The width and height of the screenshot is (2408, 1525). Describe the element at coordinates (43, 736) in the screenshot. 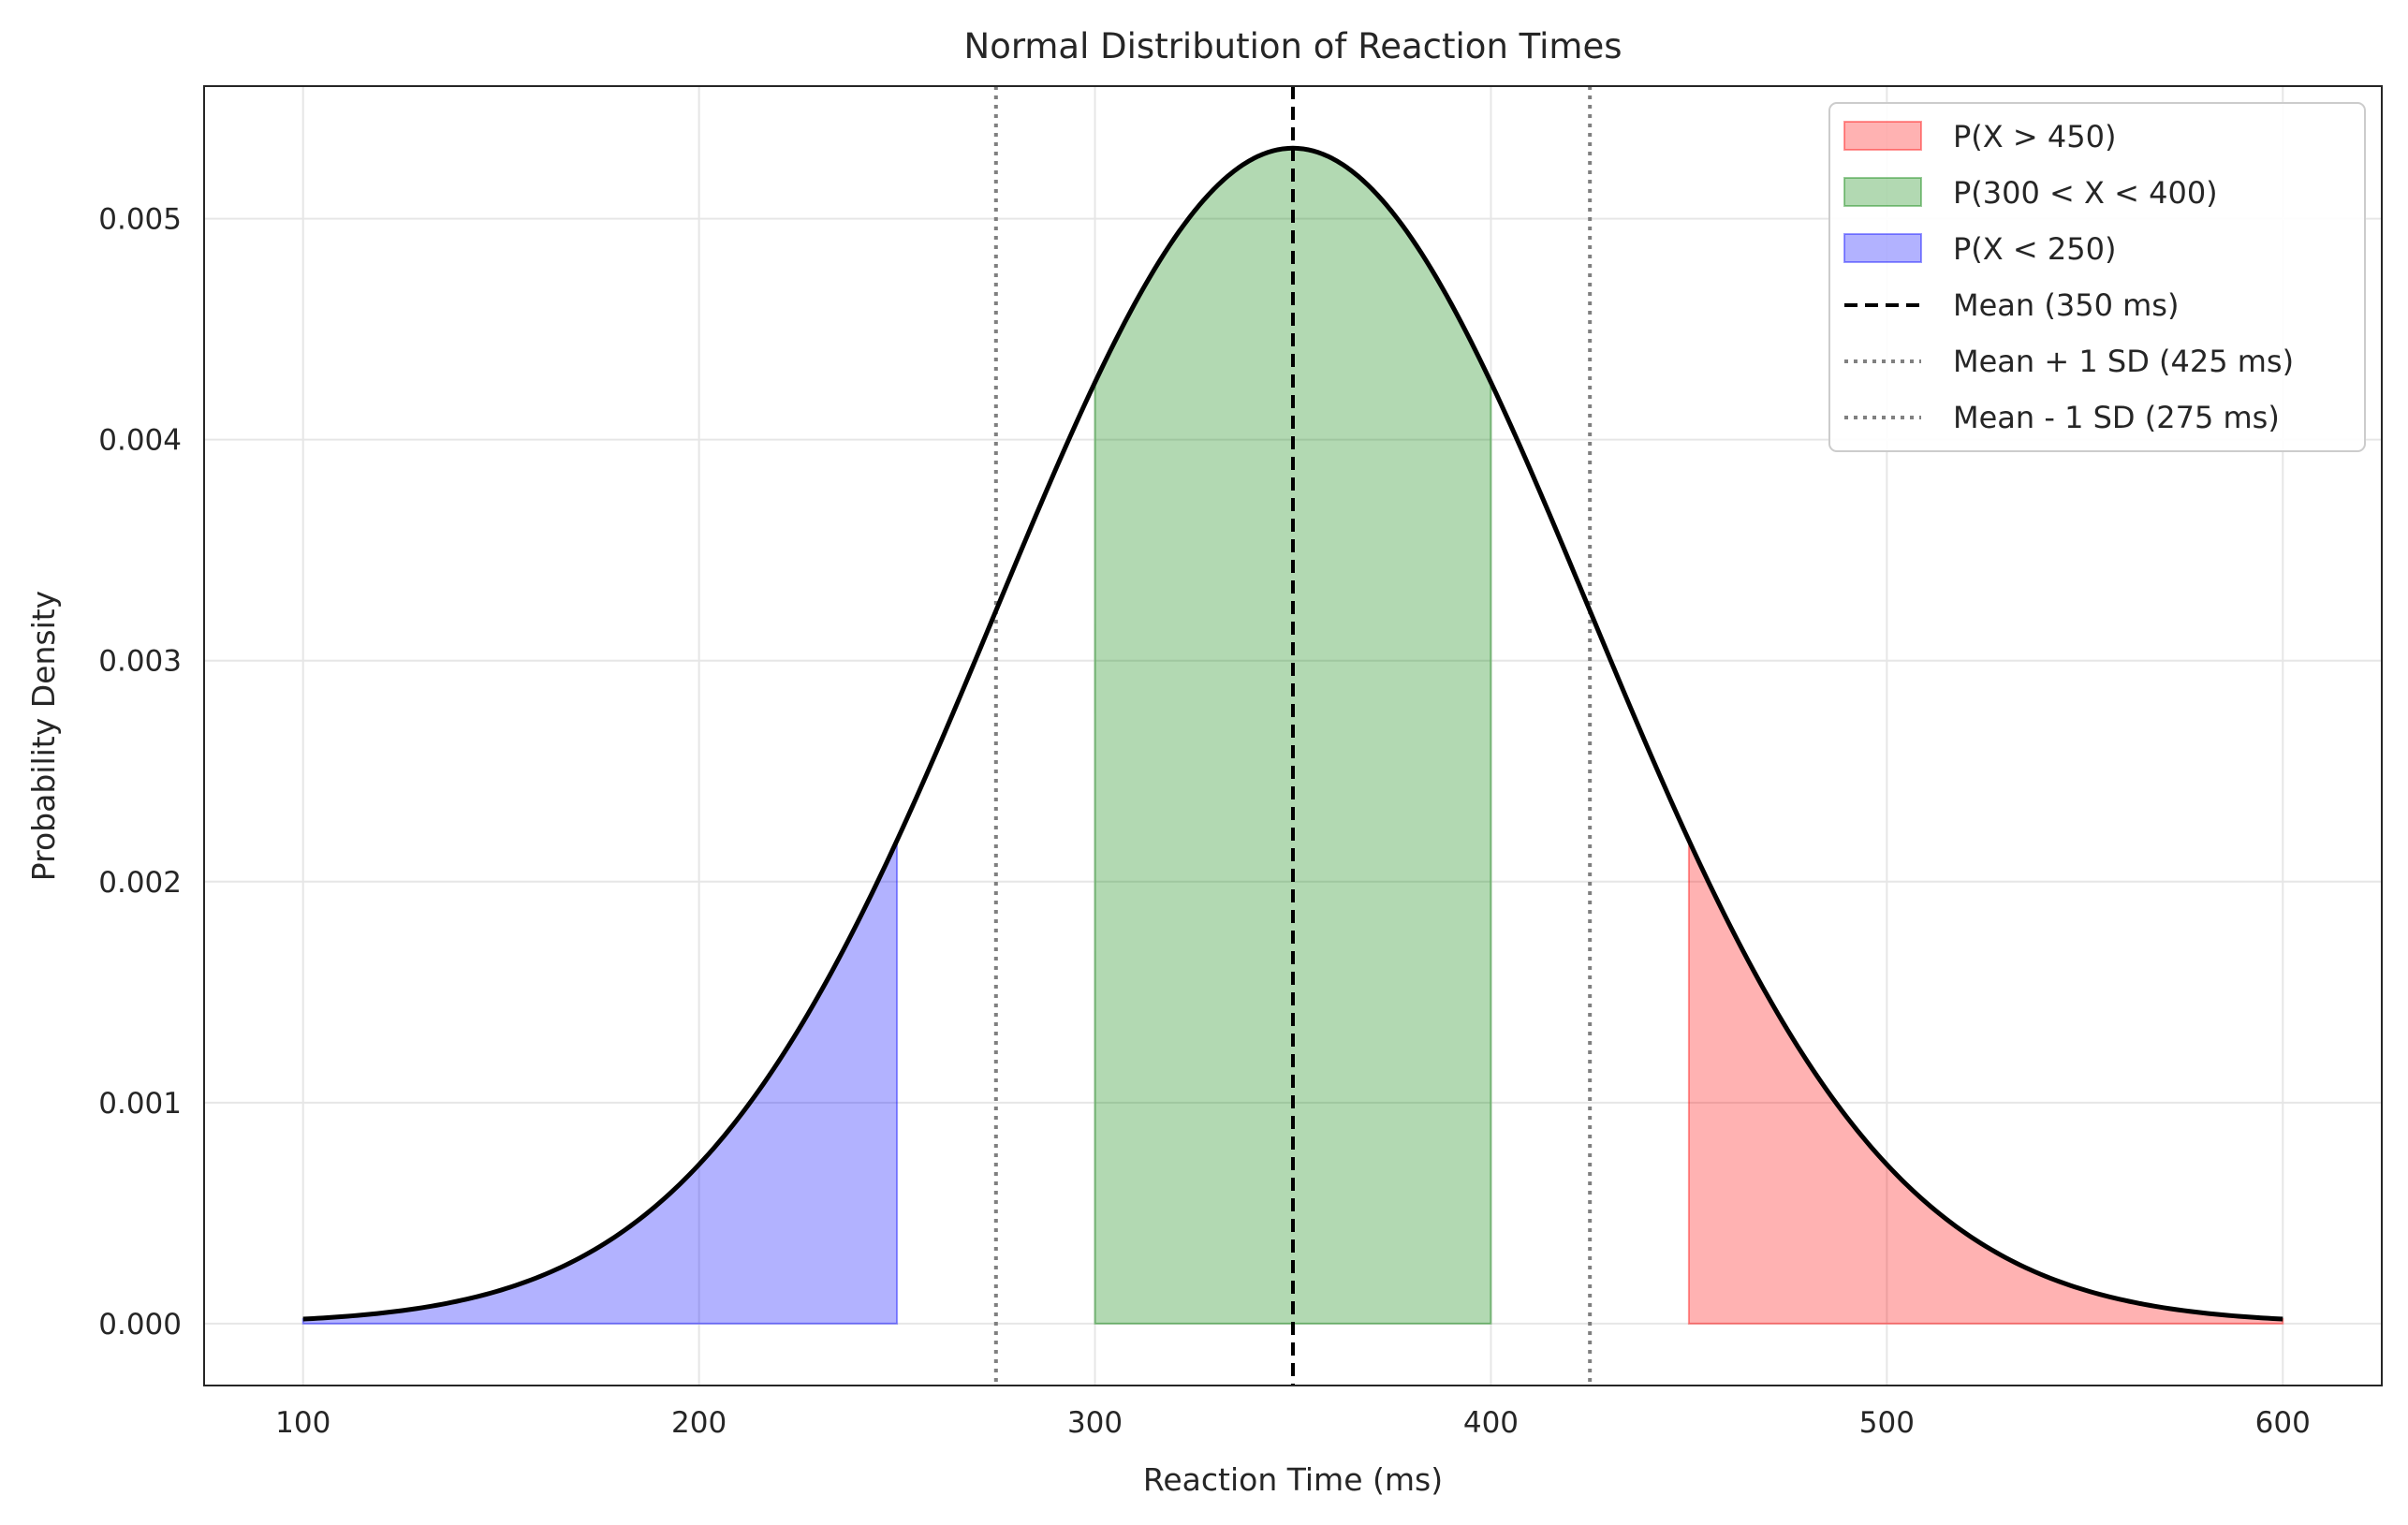

I see `y-axis-label: Probability Density` at that location.